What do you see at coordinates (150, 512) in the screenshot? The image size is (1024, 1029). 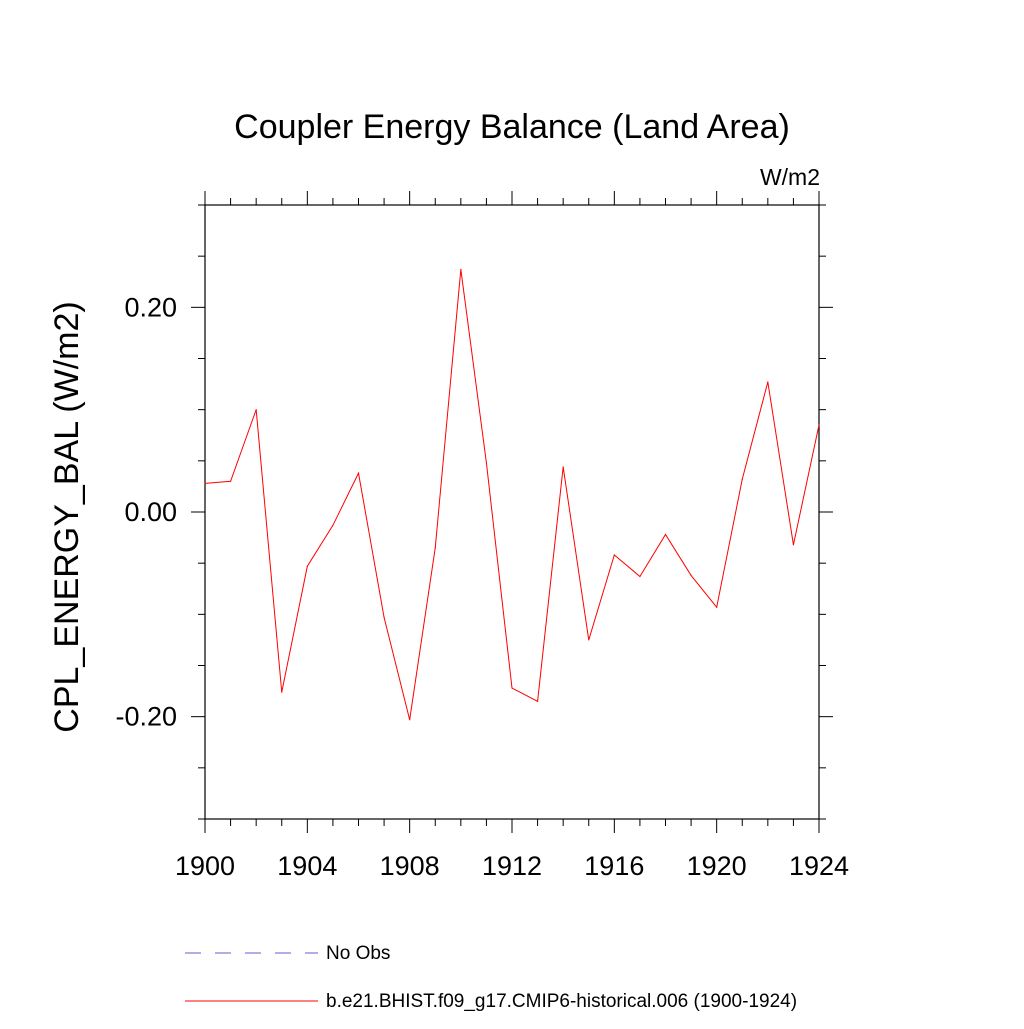 I see `y-tick-label: 0.00` at bounding box center [150, 512].